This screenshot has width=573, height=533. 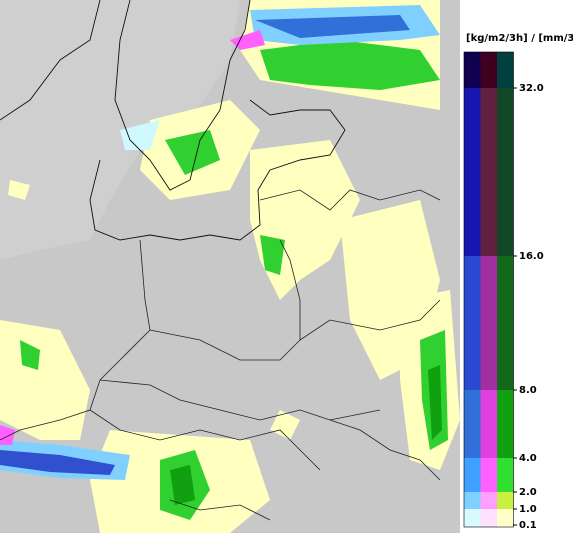 I want to click on legend-label: 0.1, so click(x=528, y=525).